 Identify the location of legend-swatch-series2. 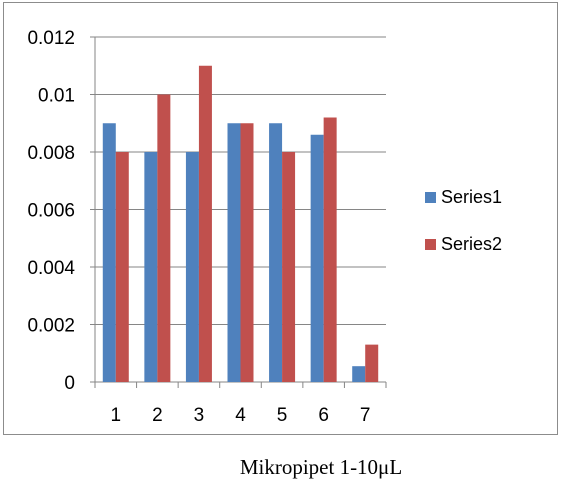
(430, 244).